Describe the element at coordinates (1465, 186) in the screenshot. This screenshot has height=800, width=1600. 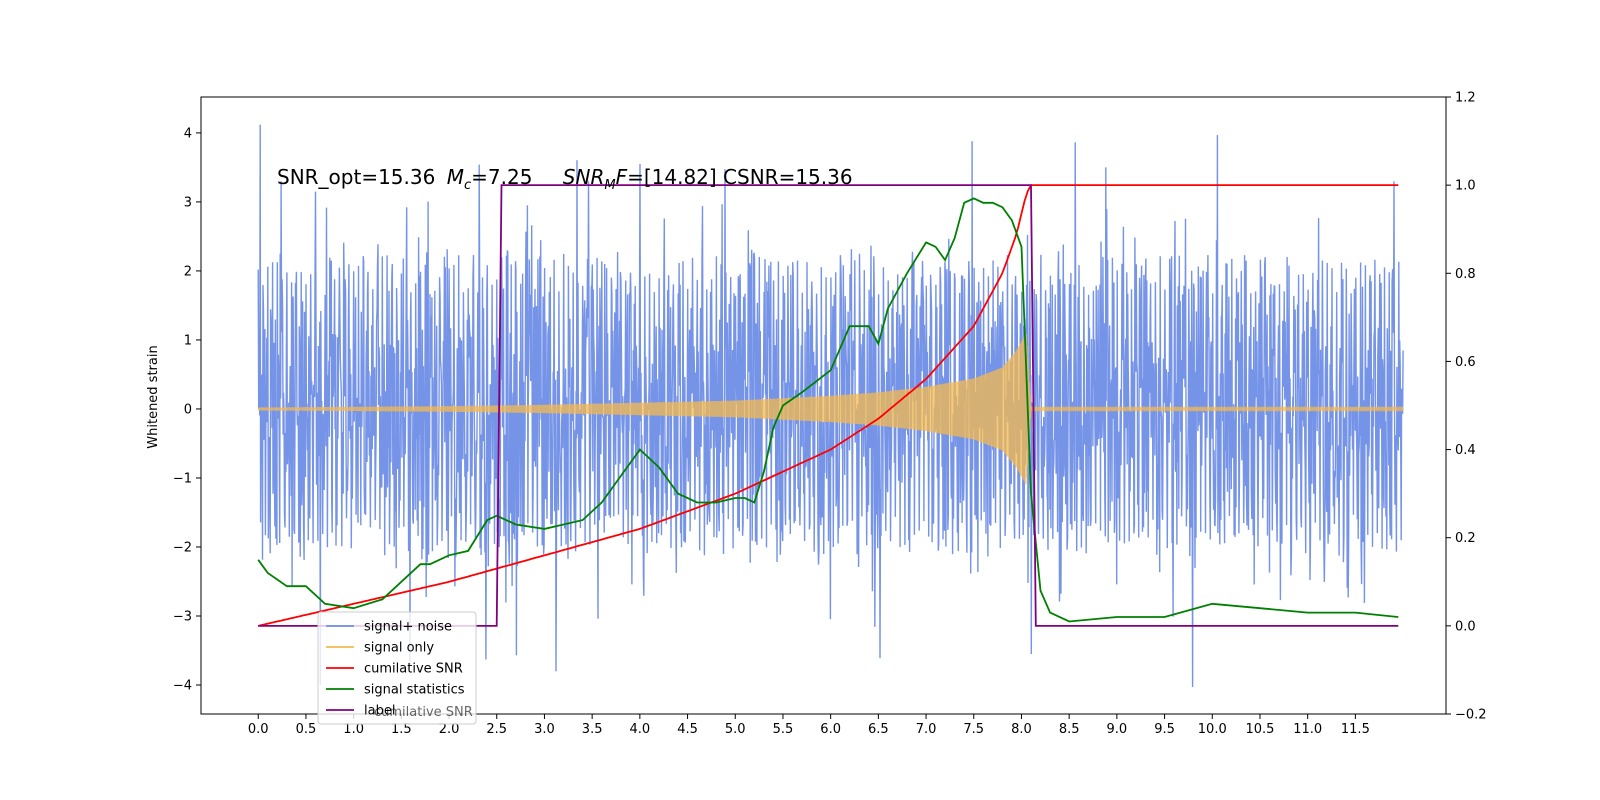
I see `y-right-tick-label: 1.0` at that location.